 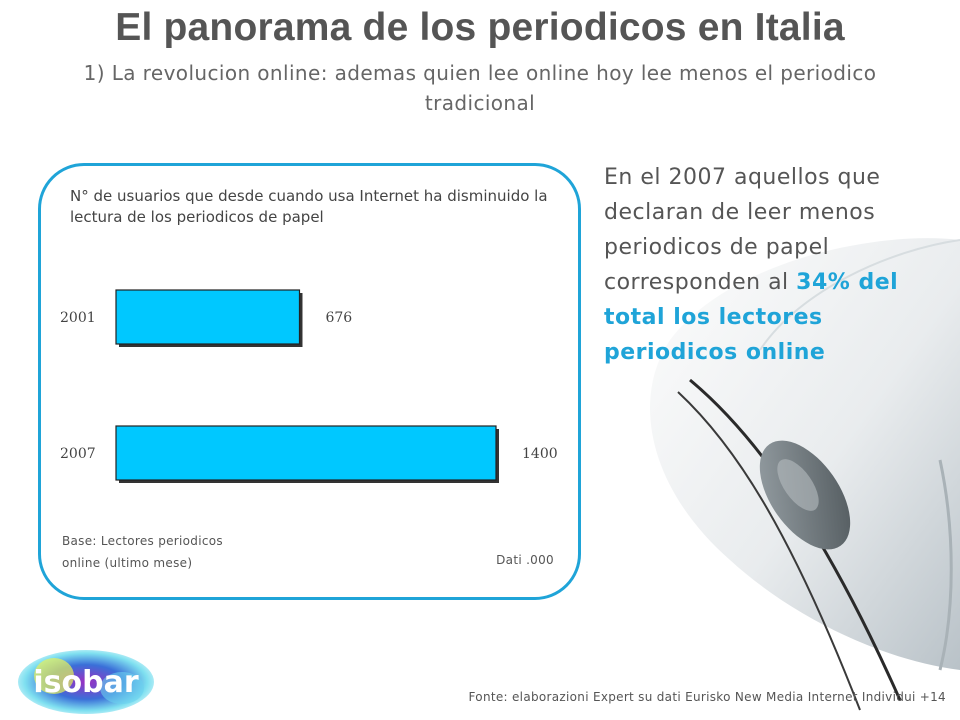 I want to click on bar-2001, so click(x=208, y=317).